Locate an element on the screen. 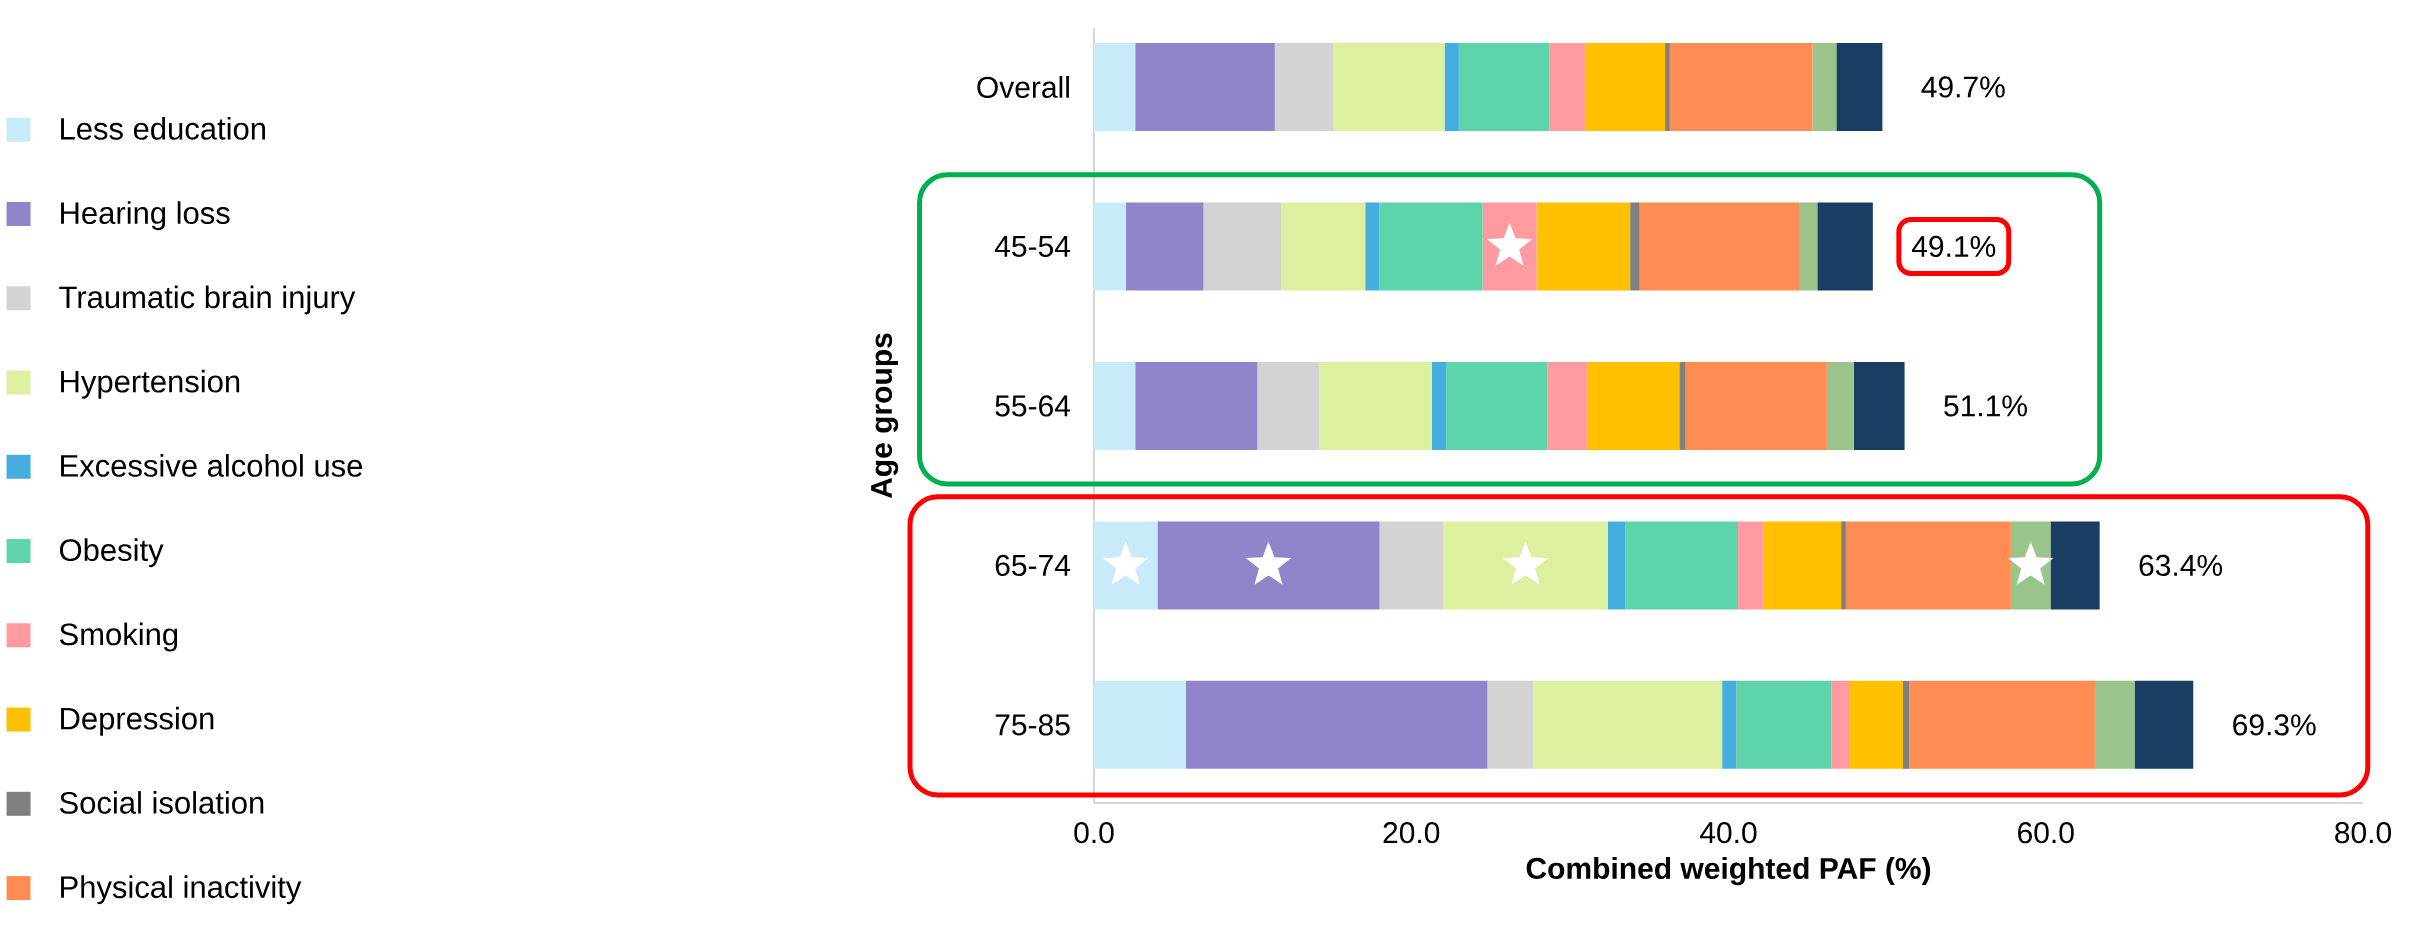 The width and height of the screenshot is (2435, 936). legend-label: Hypertension is located at coordinates (150, 384).